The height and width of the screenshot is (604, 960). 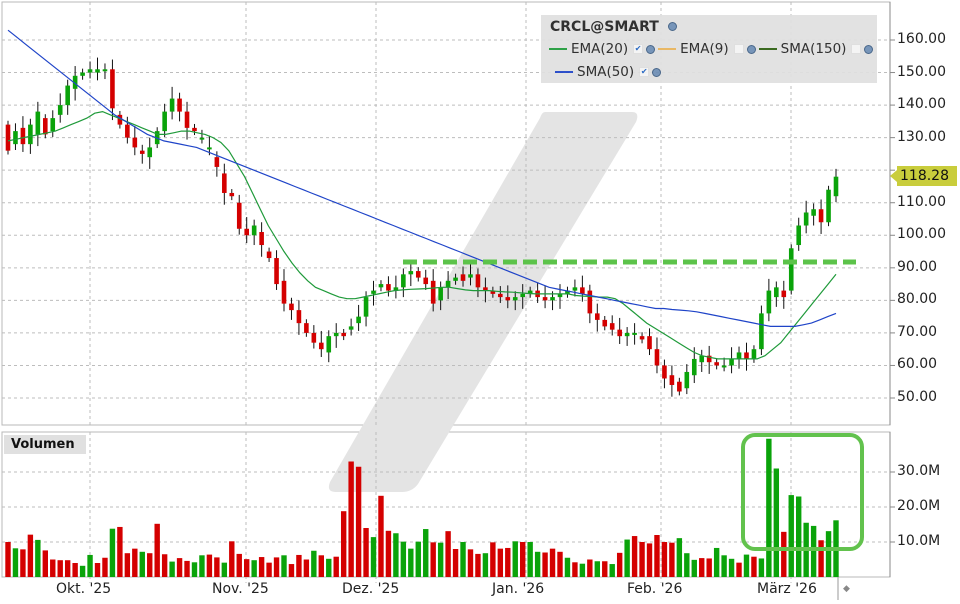 What do you see at coordinates (604, 27) in the screenshot?
I see `symbol-title: CRCL@SMART` at bounding box center [604, 27].